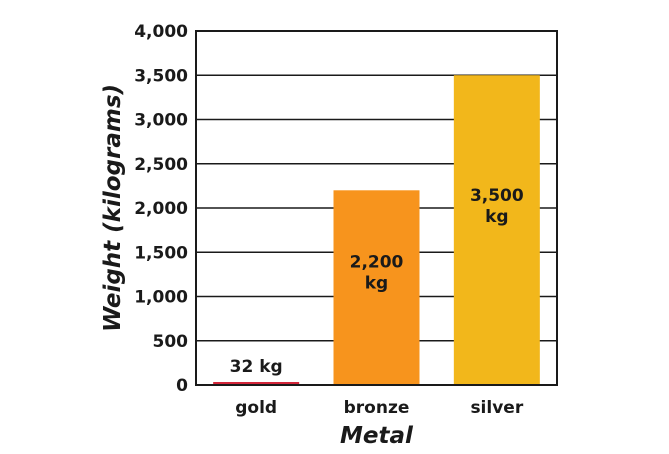 The image size is (669, 454). Describe the element at coordinates (256, 383) in the screenshot. I see `bar-gold` at that location.